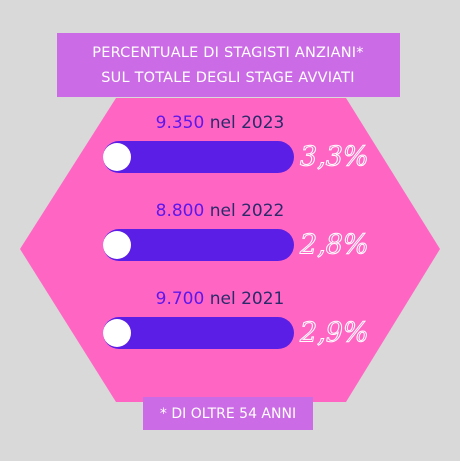 This screenshot has height=461, width=460. Describe the element at coordinates (227, 53) in the screenshot. I see `header-line: PERCENTUALE DI STAGISTI ANZIANI*` at that location.